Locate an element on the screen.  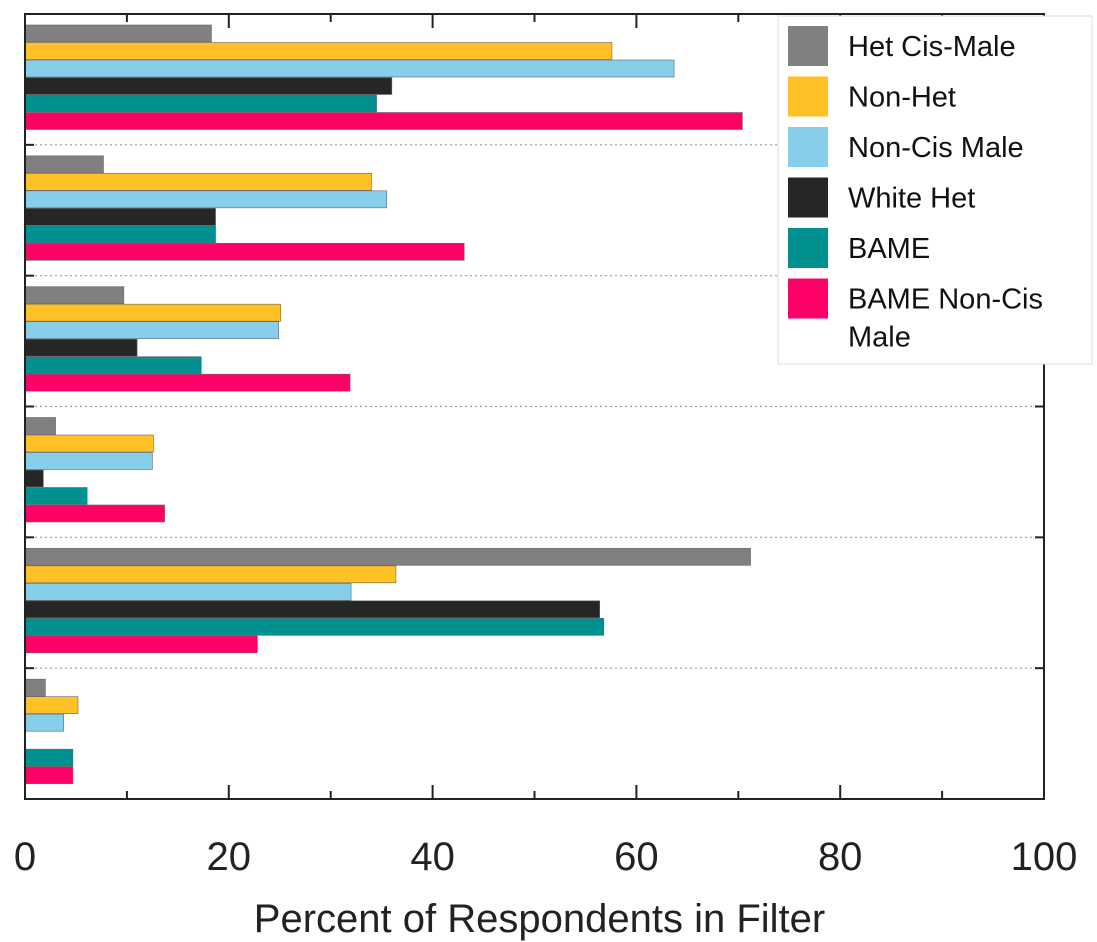
legend-box is located at coordinates (935, 190).